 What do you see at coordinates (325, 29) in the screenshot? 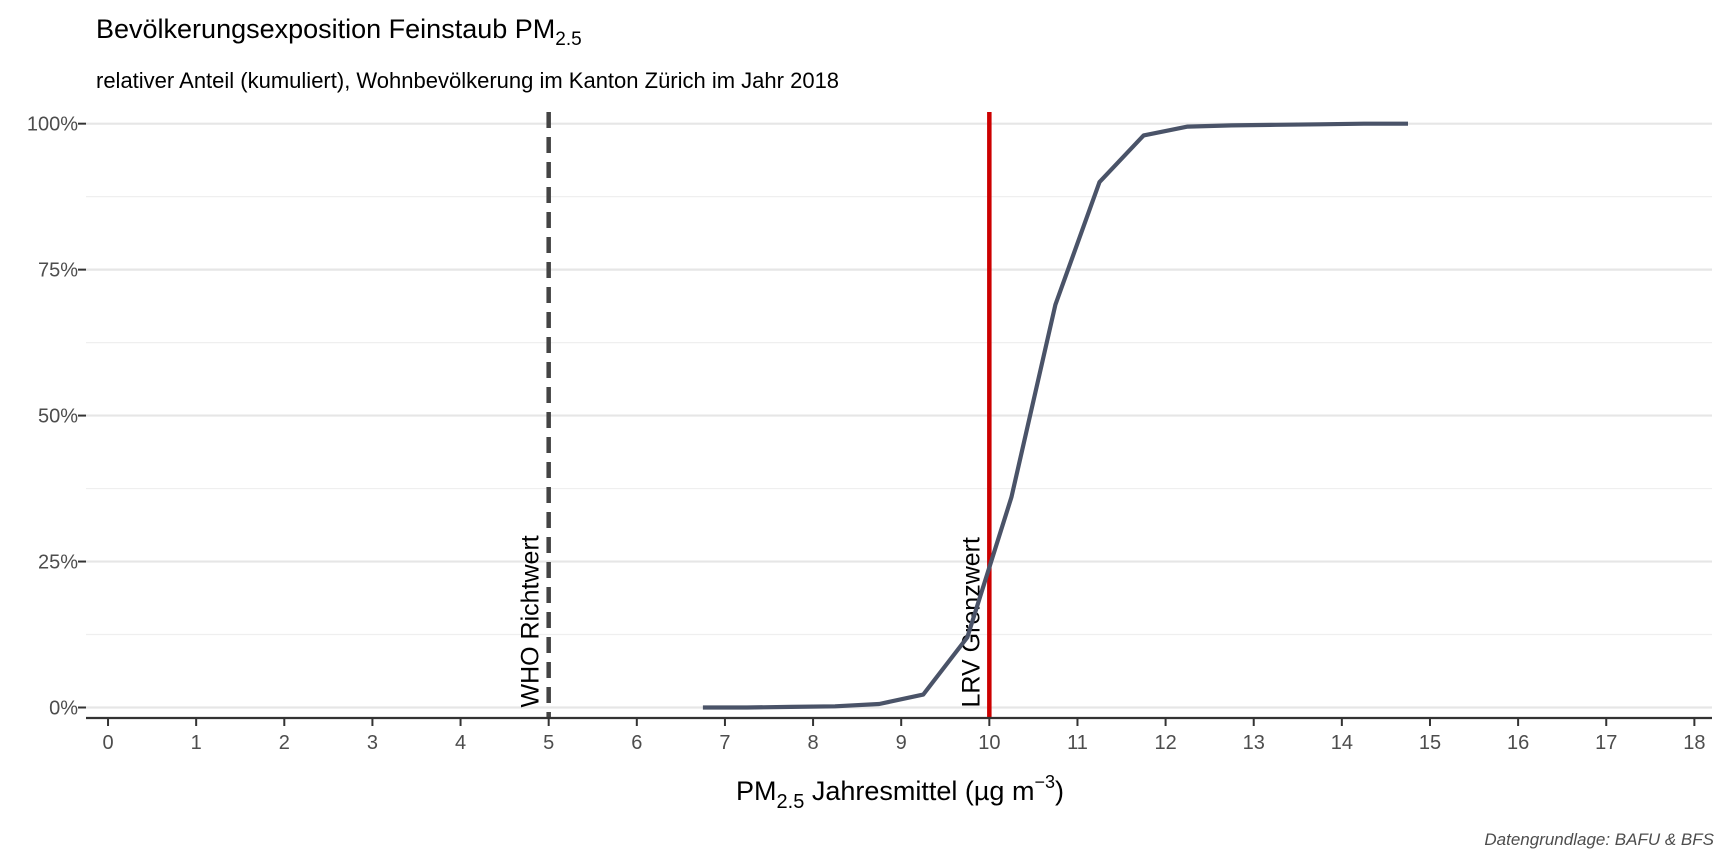
I see `chart-title-main: Bevölkerungsexposition Feinstaub PM` at bounding box center [325, 29].